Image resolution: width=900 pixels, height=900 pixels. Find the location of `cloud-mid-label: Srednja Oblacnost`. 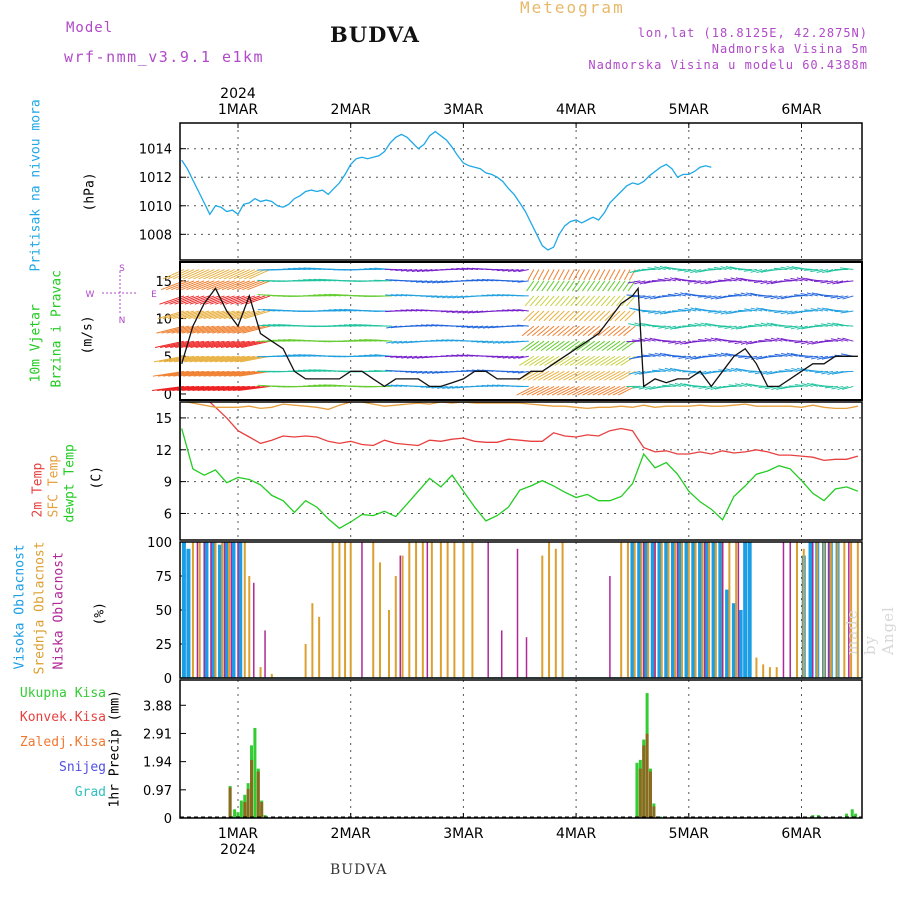

cloud-mid-label: Srednja Oblacnost is located at coordinates (40, 608).